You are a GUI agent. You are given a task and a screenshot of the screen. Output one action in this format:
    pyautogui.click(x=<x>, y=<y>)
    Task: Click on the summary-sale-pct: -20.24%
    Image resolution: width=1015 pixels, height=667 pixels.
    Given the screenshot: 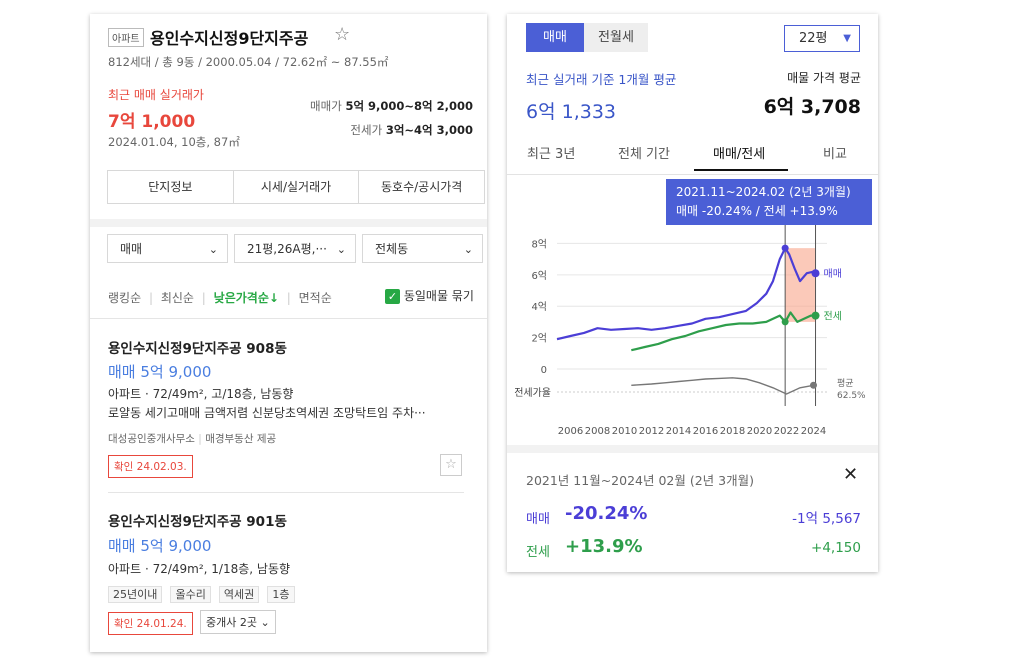 What is the action you would take?
    pyautogui.click(x=606, y=513)
    